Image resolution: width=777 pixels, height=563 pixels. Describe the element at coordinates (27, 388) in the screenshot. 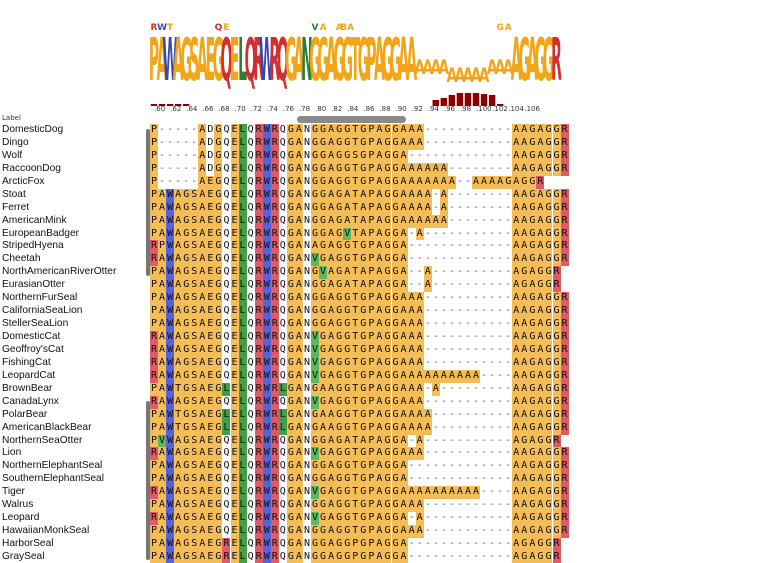

I see `sequence-label: BrownBear` at that location.